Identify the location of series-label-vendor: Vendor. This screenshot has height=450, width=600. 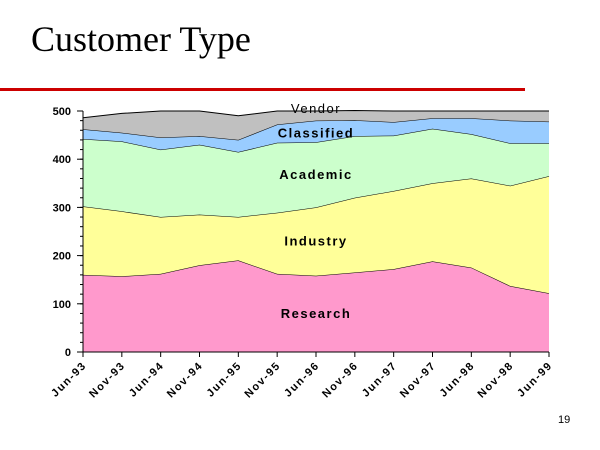
(316, 108).